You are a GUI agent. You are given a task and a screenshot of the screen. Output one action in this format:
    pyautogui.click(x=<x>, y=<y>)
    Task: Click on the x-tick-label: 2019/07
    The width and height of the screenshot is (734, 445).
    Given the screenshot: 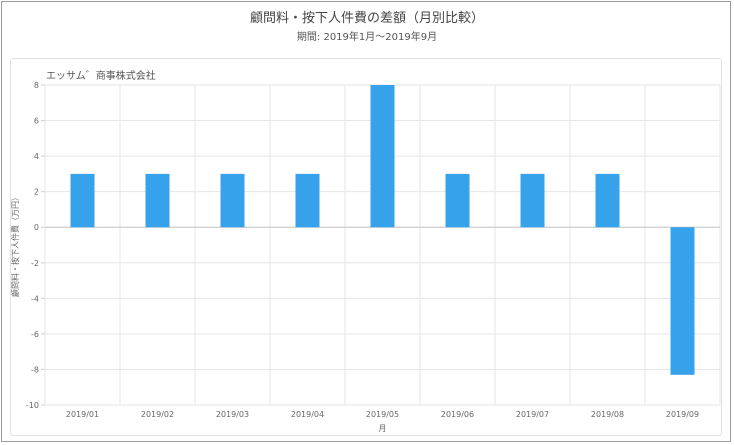 What is the action you would take?
    pyautogui.click(x=532, y=414)
    